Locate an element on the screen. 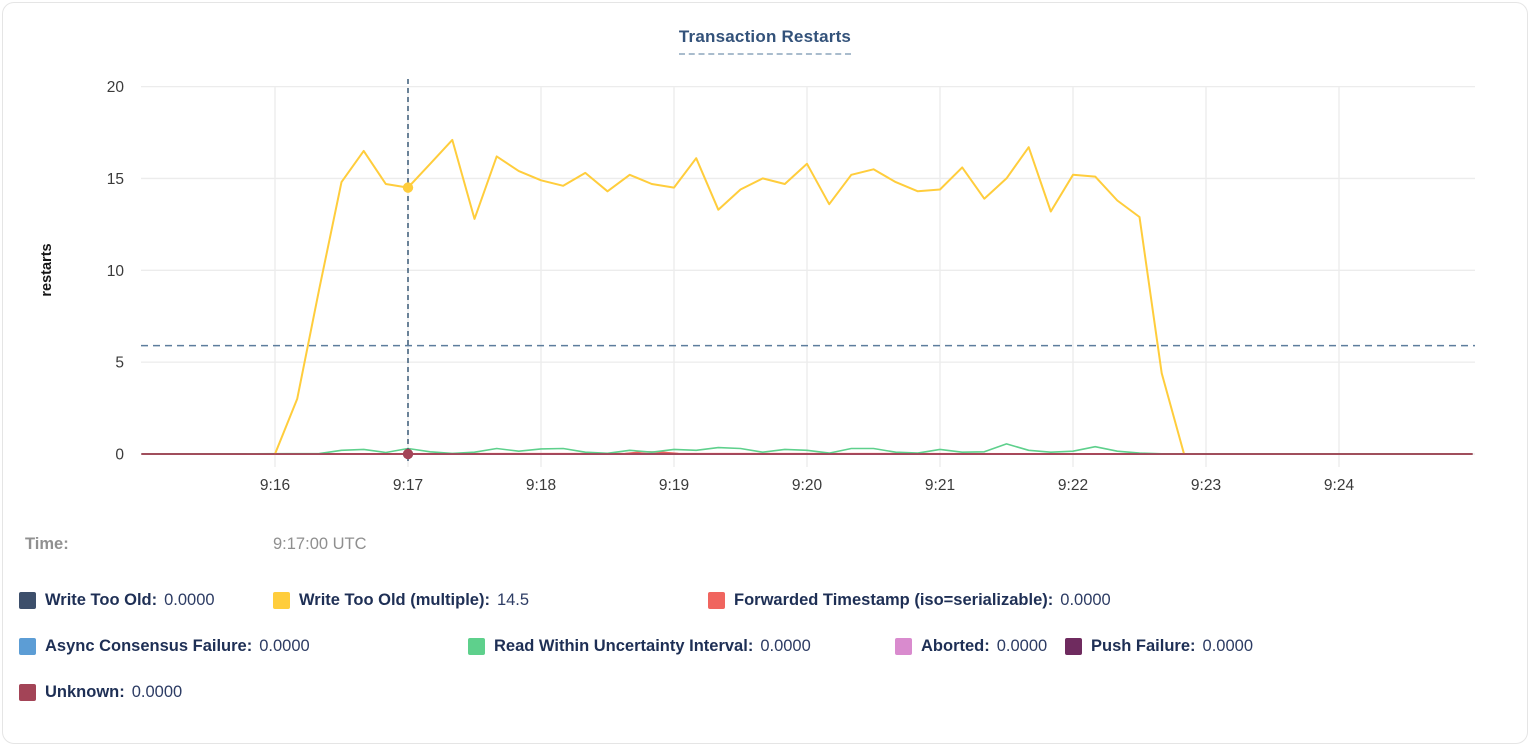 The height and width of the screenshot is (746, 1528). legend-item-async-consensus-failure: Async Consensus Failure: 0.0000 is located at coordinates (243, 646).